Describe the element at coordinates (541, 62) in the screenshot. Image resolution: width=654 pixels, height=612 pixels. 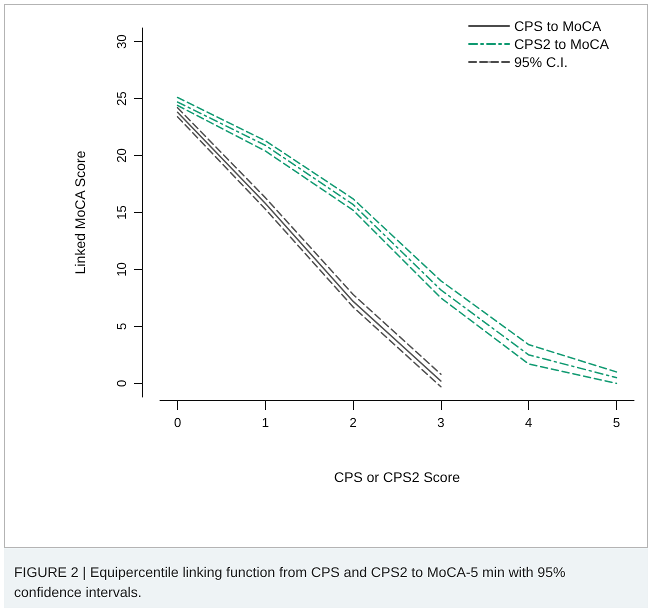
I see `legend-label: 95% C.I.` at that location.